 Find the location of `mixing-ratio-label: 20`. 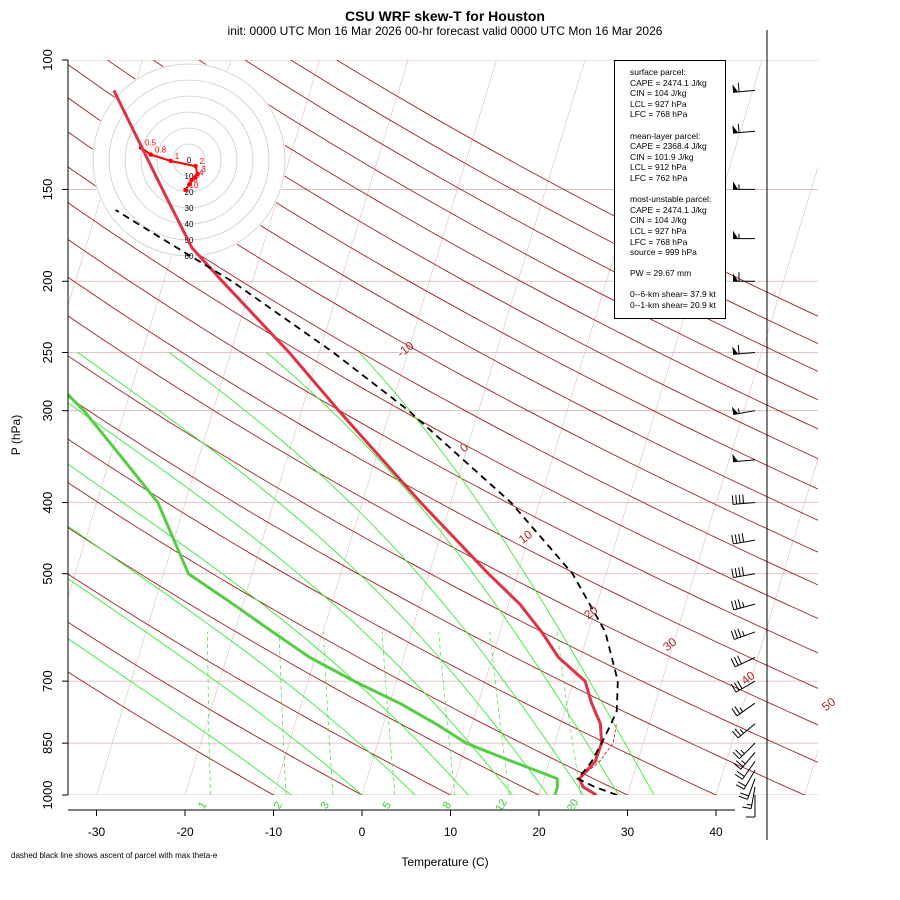

mixing-ratio-label: 20 is located at coordinates (573, 805).